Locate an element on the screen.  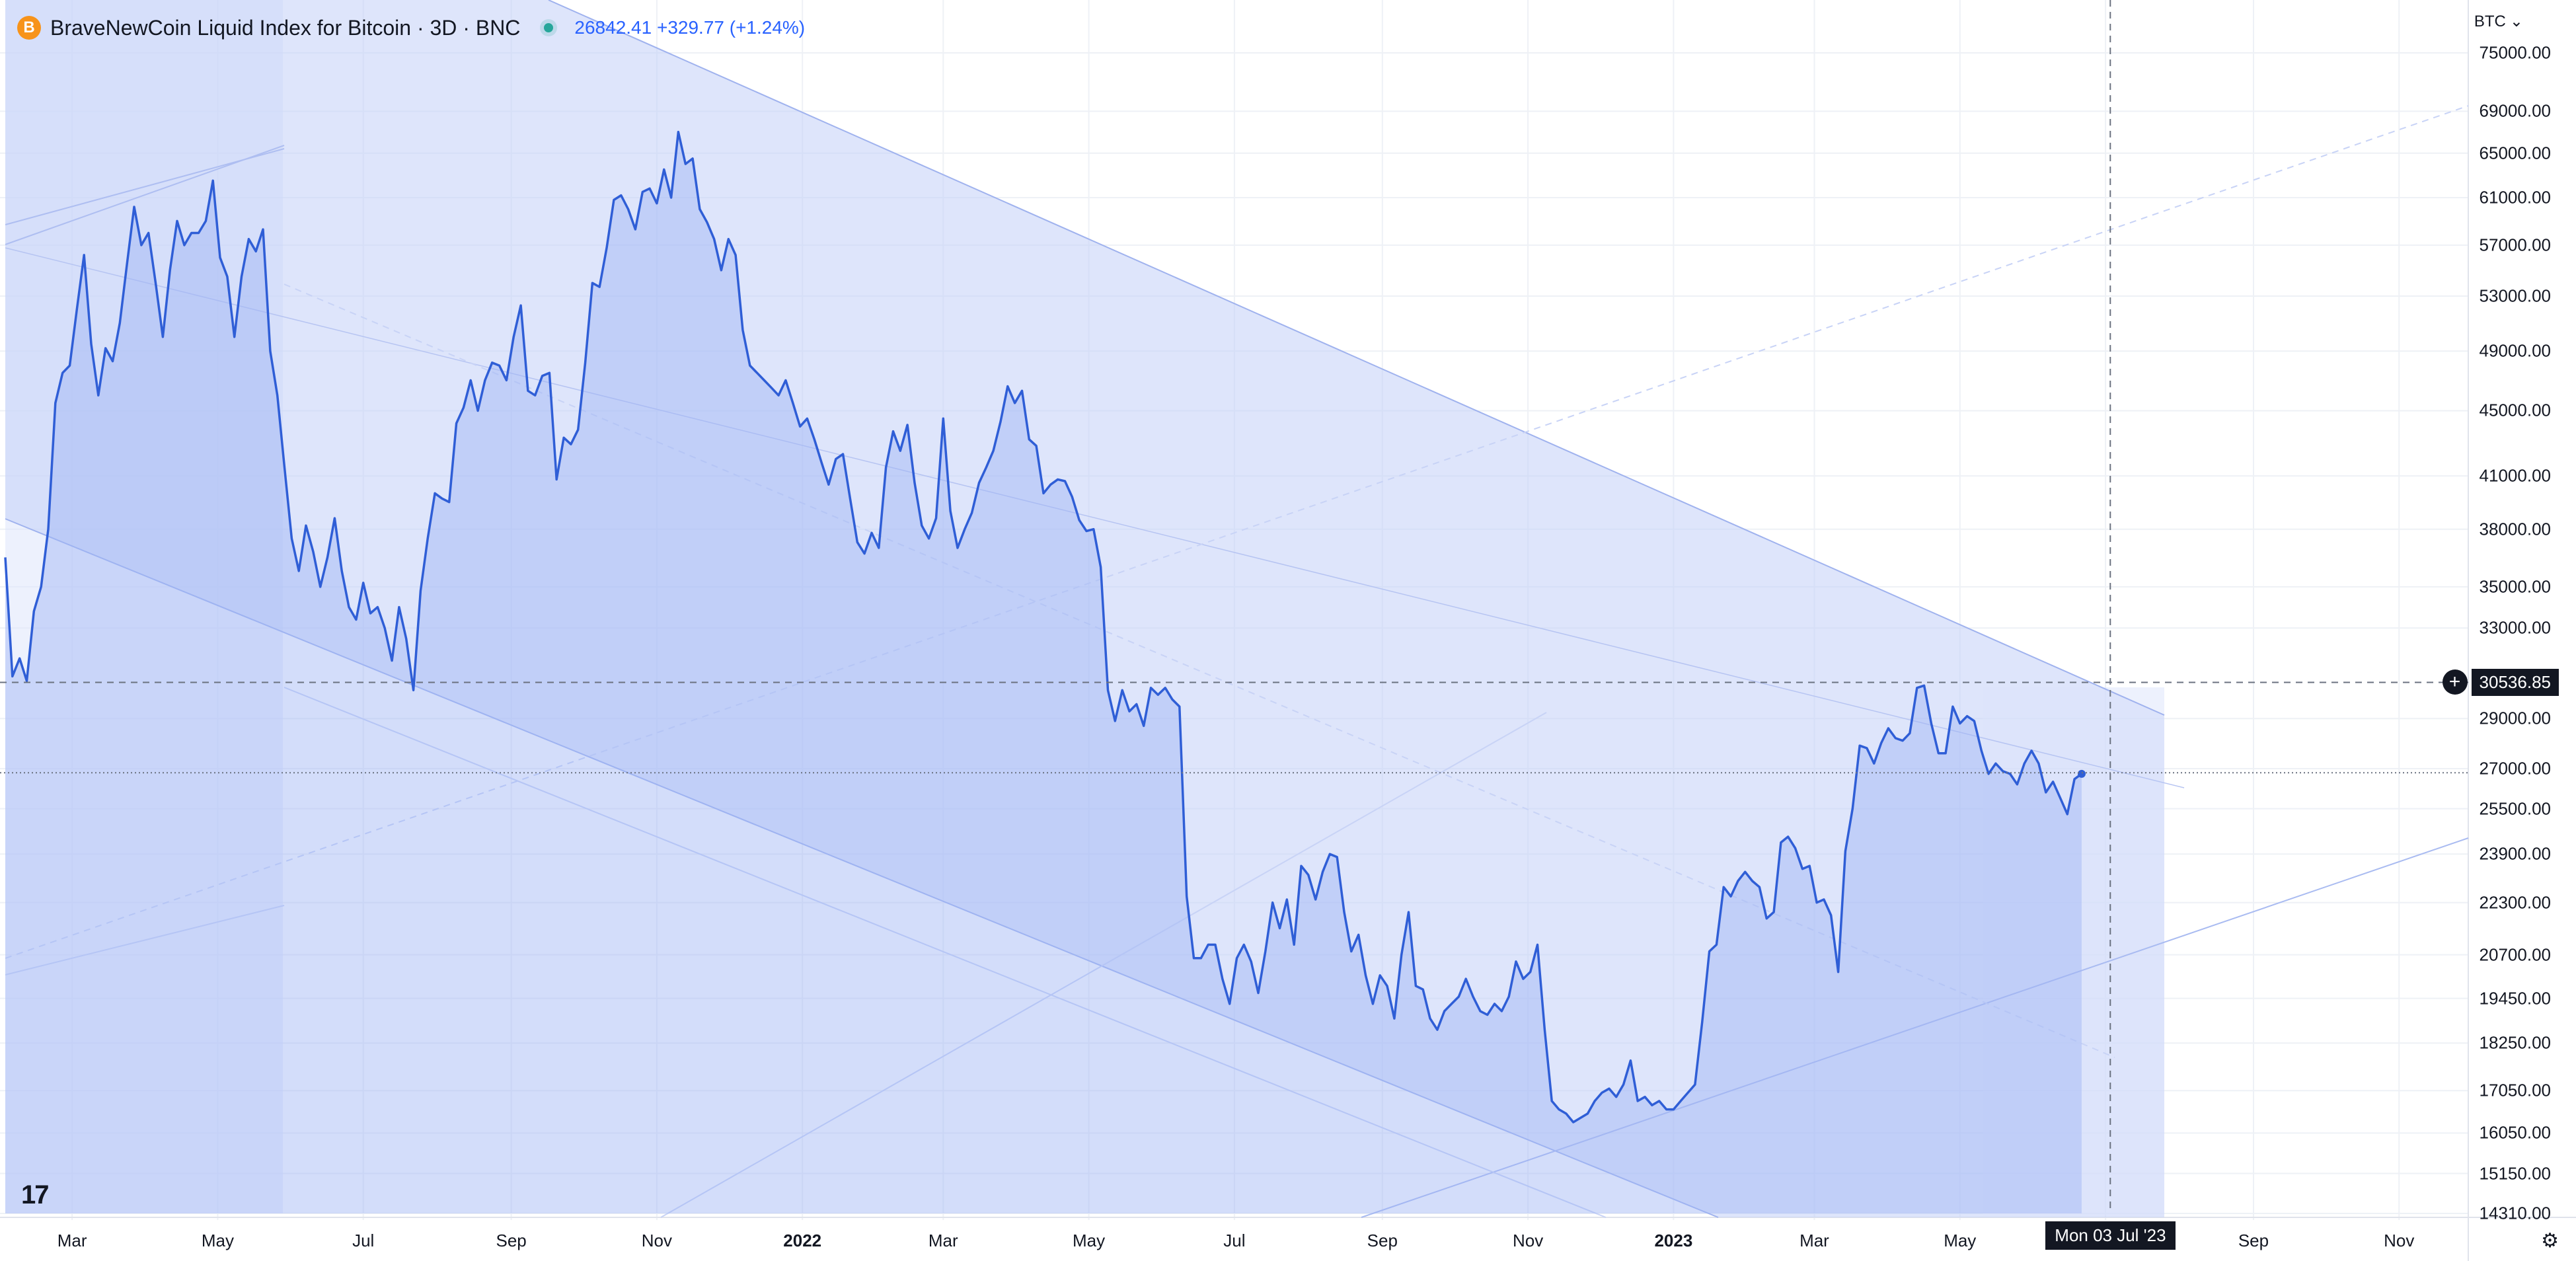
y-tick-label: 23900.00 is located at coordinates (2515, 853).